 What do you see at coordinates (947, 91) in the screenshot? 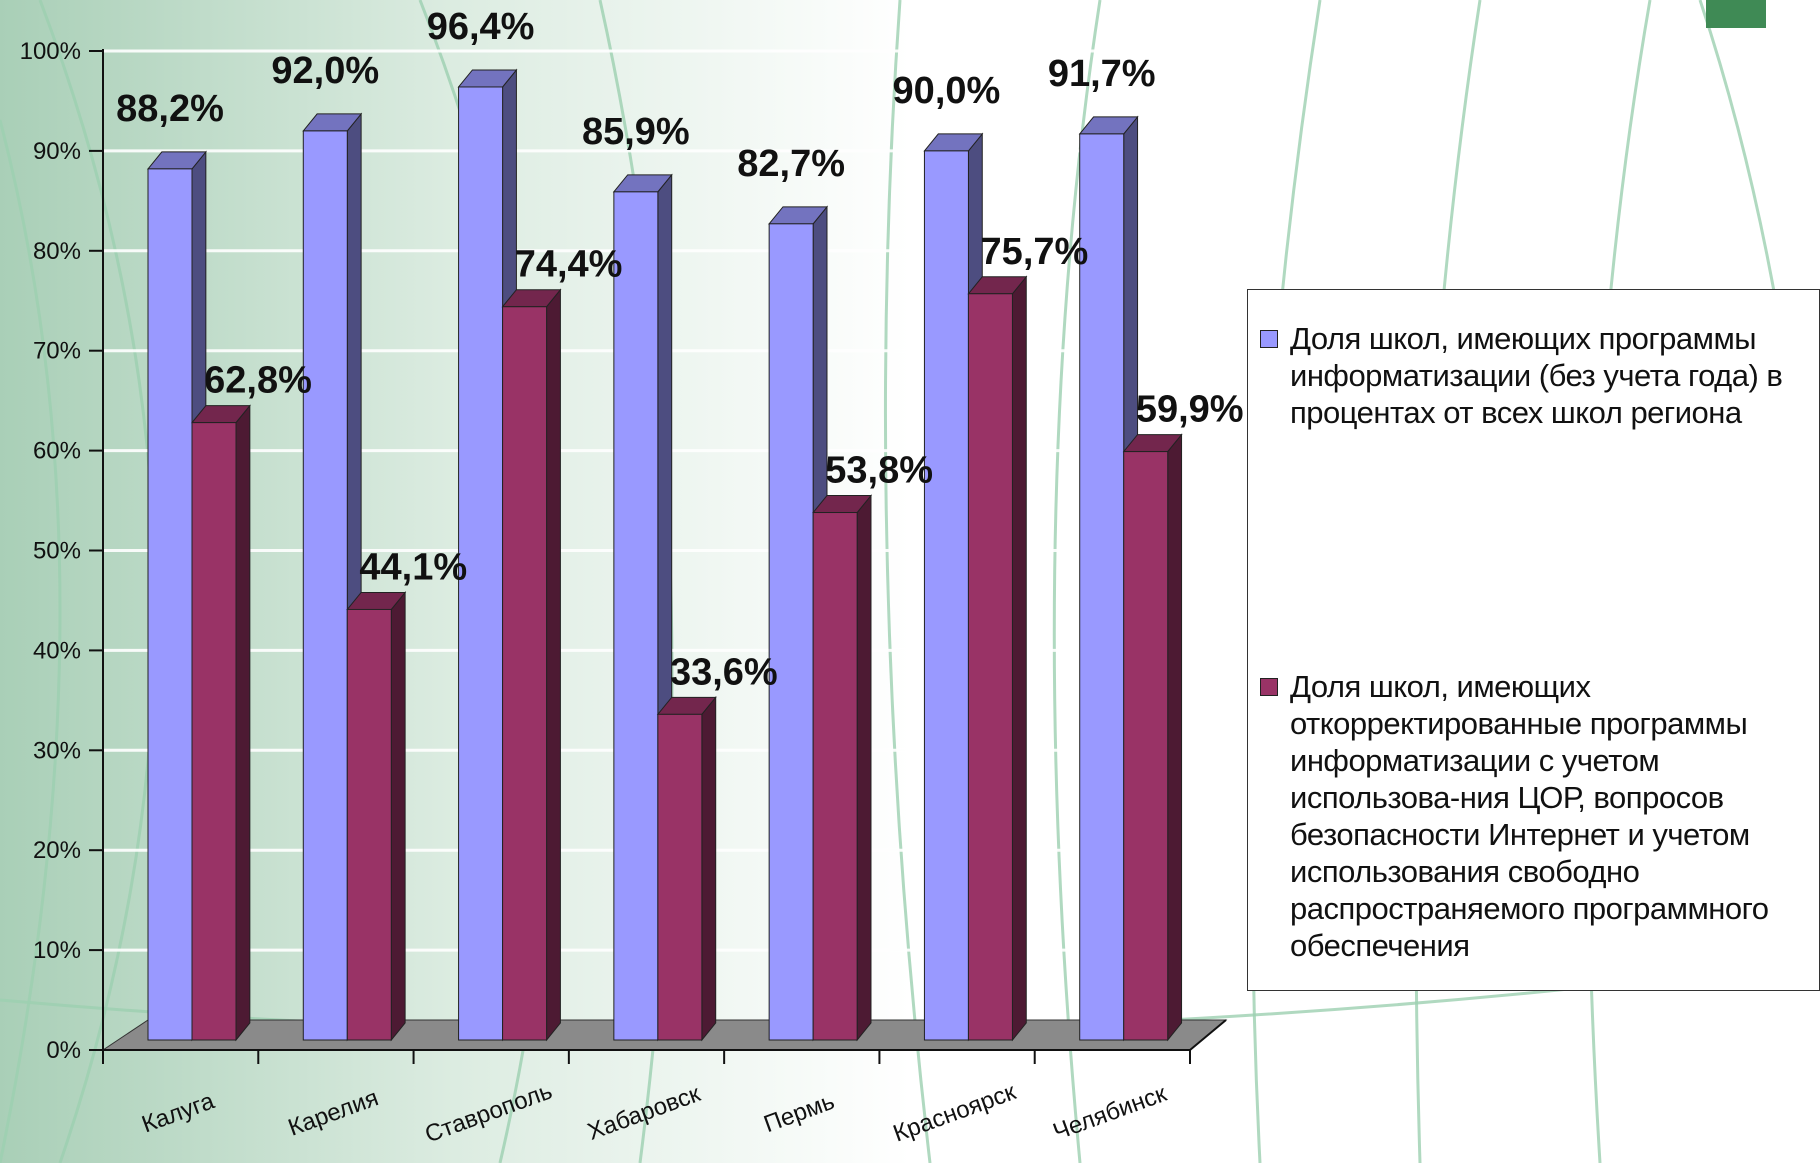
I see `data-label: 90,0%` at bounding box center [947, 91].